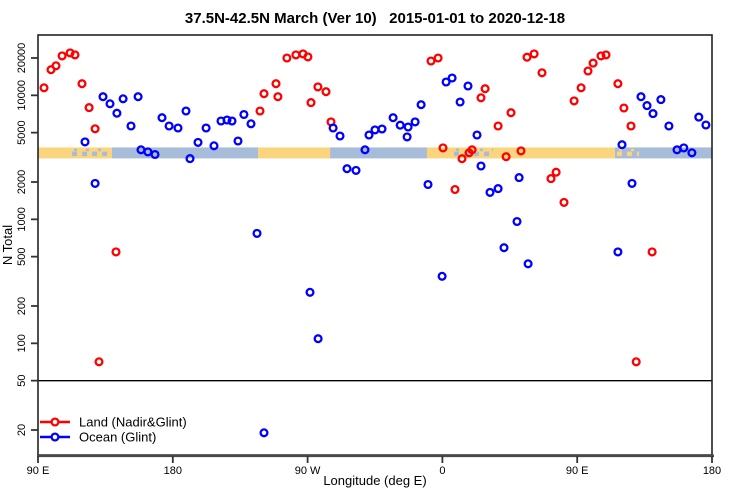 This screenshot has height=500, width=750. Describe the element at coordinates (55, 437) in the screenshot. I see `legend-ocean-marker-icon` at that location.